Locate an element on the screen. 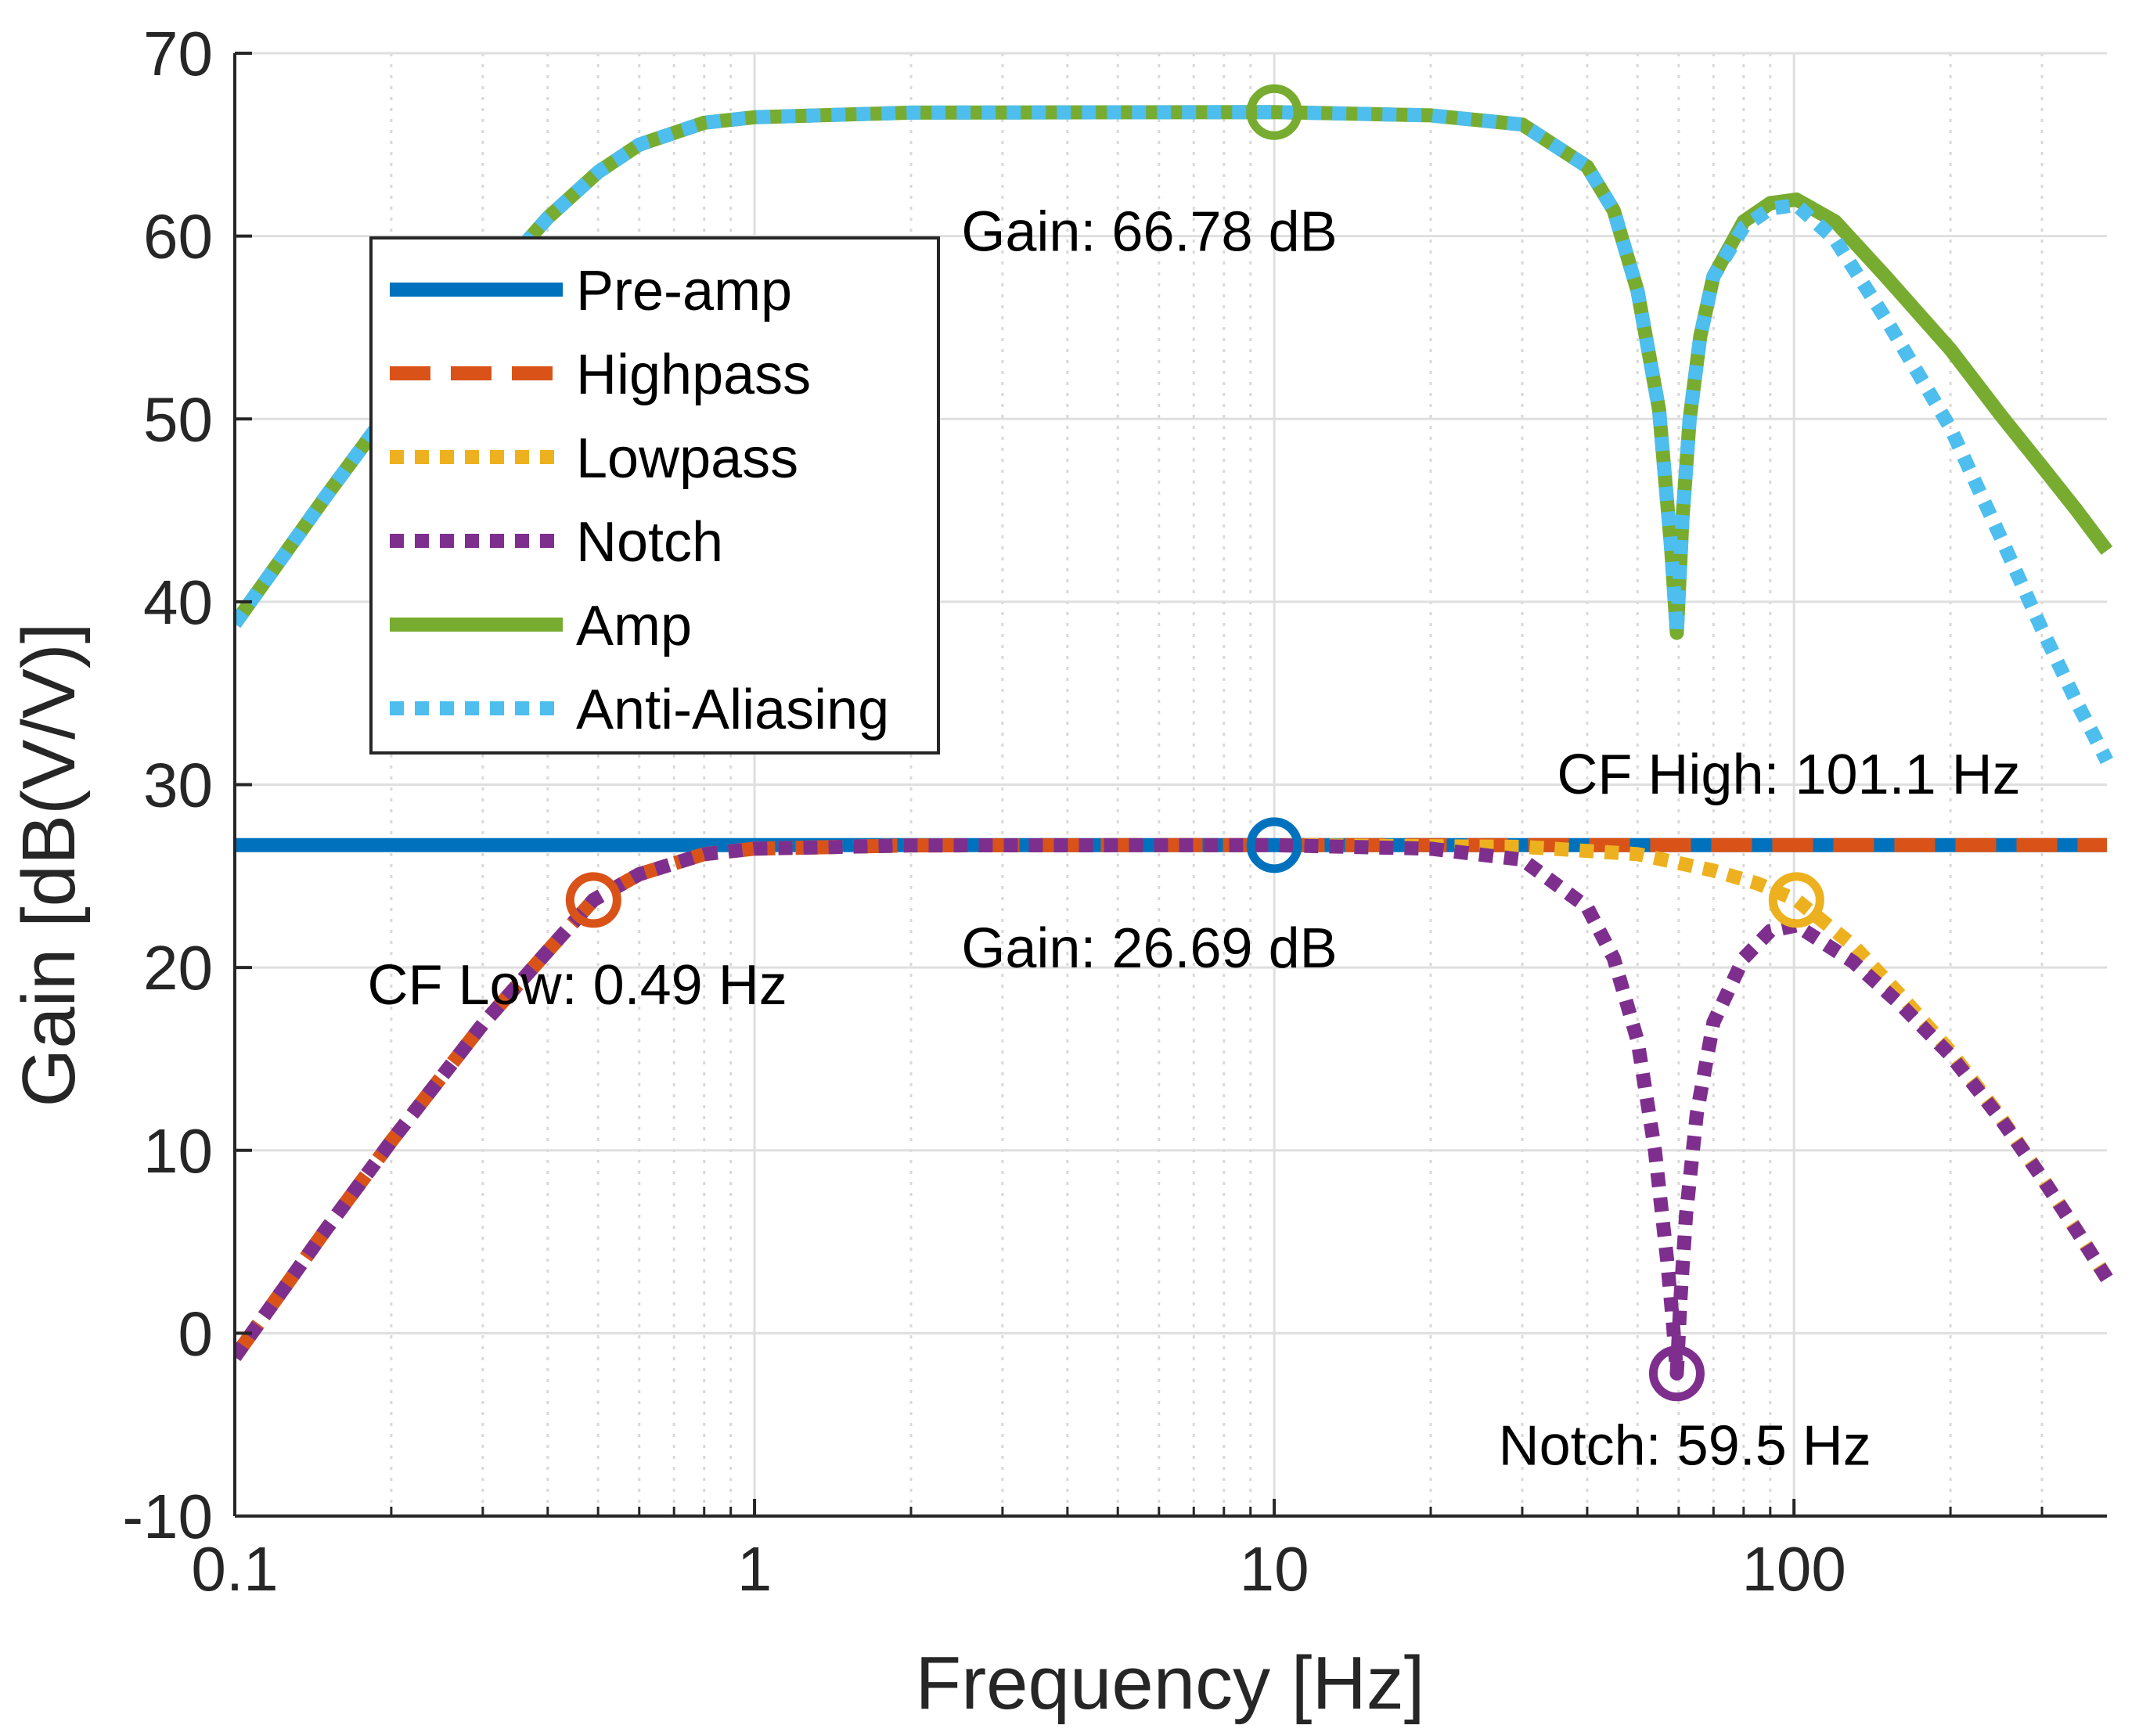  y-tick-label: 60 is located at coordinates (178, 237).